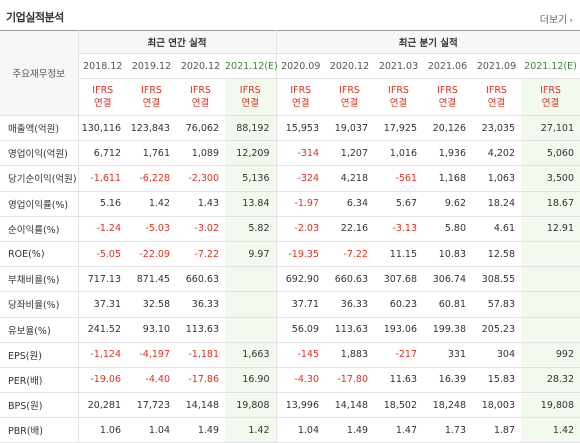  What do you see at coordinates (39, 354) in the screenshot?
I see `row-label: EPS(원)` at bounding box center [39, 354].